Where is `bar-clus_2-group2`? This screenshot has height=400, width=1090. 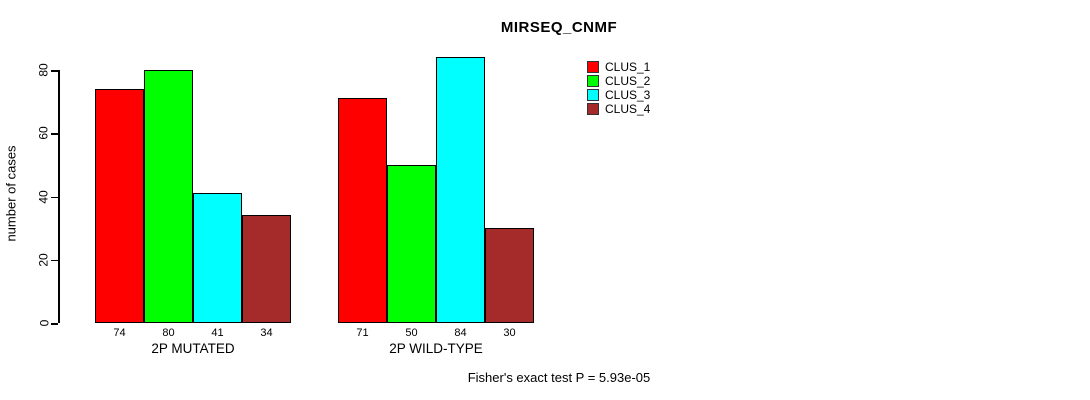
bar-clus_2-group2 is located at coordinates (411, 243).